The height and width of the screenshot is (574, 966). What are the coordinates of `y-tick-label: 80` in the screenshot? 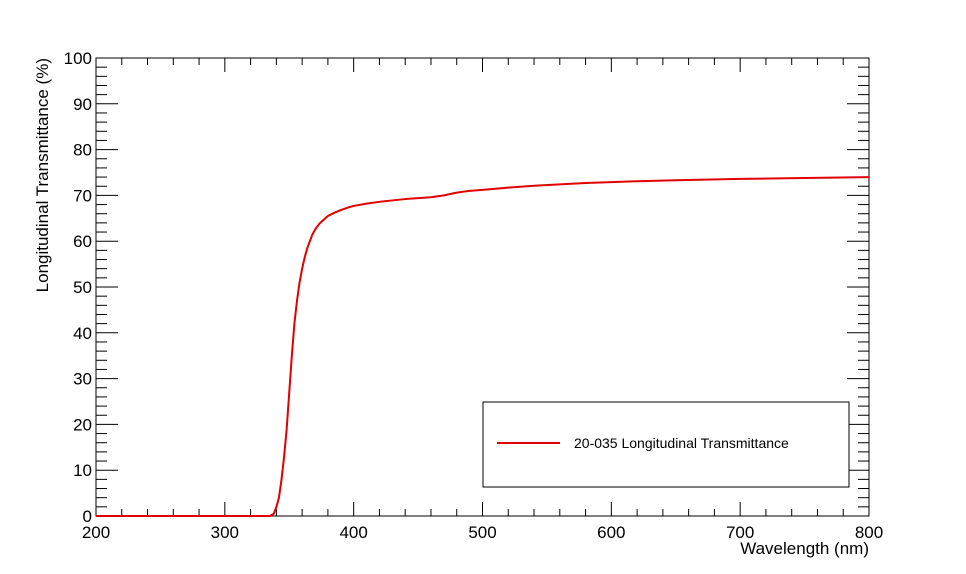 It's located at (82, 150).